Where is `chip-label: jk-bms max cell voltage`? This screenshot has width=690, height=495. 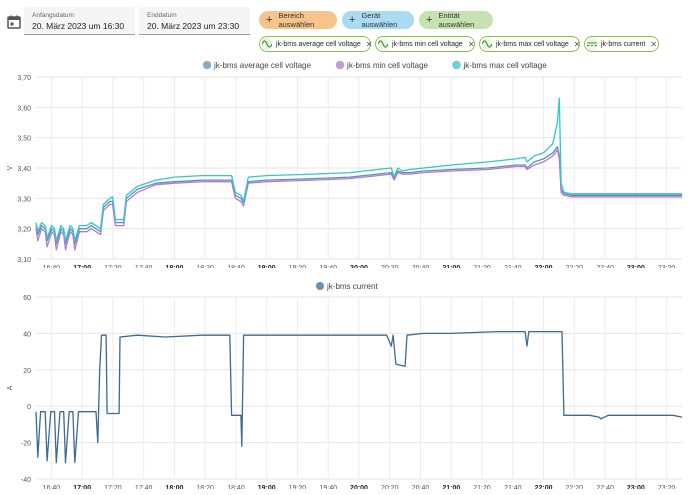 chip-label: jk-bms max cell voltage is located at coordinates (532, 44).